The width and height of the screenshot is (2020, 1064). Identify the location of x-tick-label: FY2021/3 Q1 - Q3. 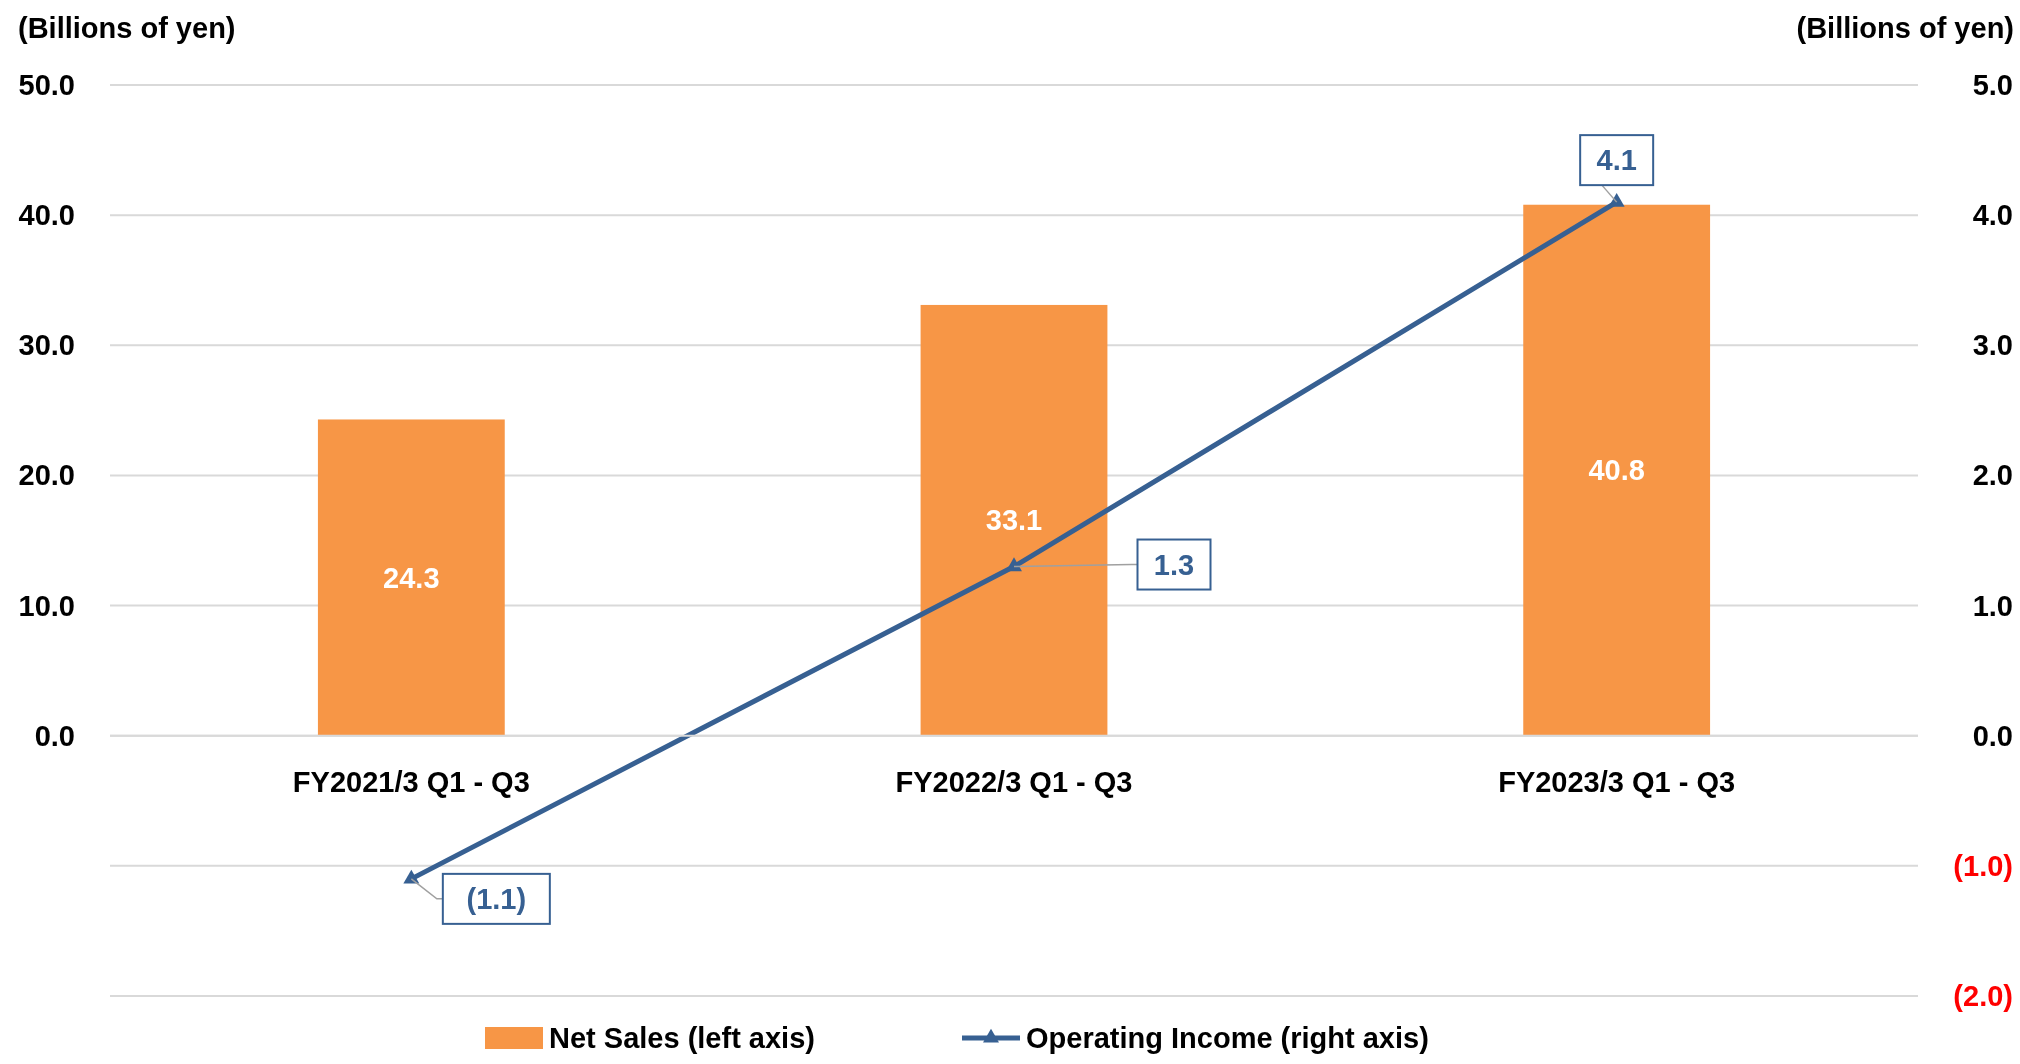
(411, 781).